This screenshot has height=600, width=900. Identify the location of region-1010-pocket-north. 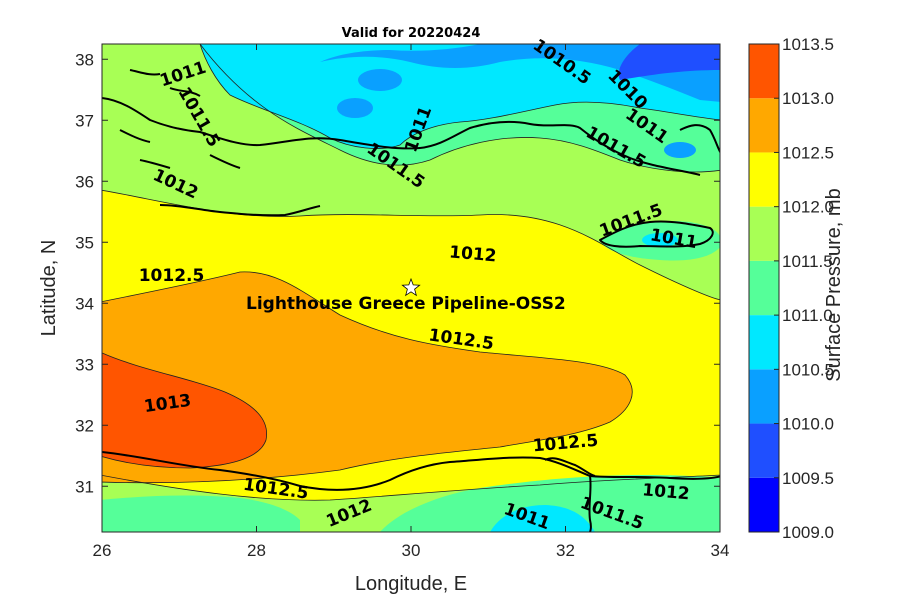
(380, 80).